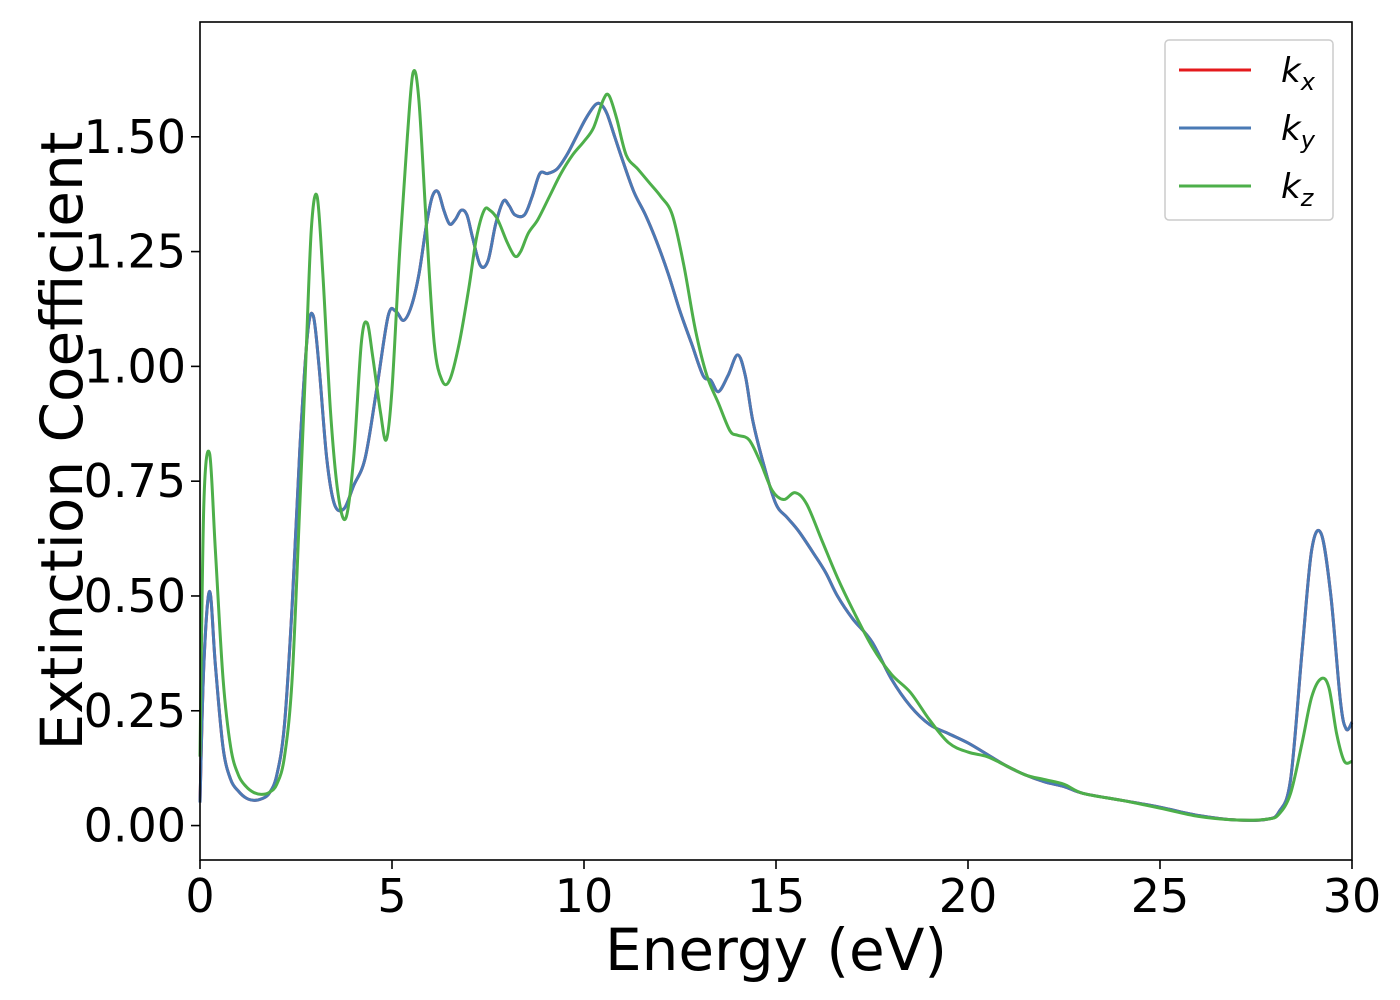  I want to click on x-tick-label: 30, so click(1352, 896).